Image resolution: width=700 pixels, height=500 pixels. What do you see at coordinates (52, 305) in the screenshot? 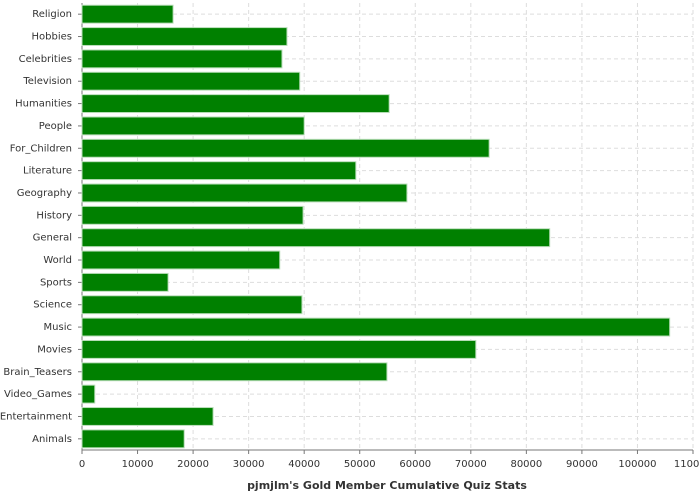
I see `y-tick-label: Science` at bounding box center [52, 305].